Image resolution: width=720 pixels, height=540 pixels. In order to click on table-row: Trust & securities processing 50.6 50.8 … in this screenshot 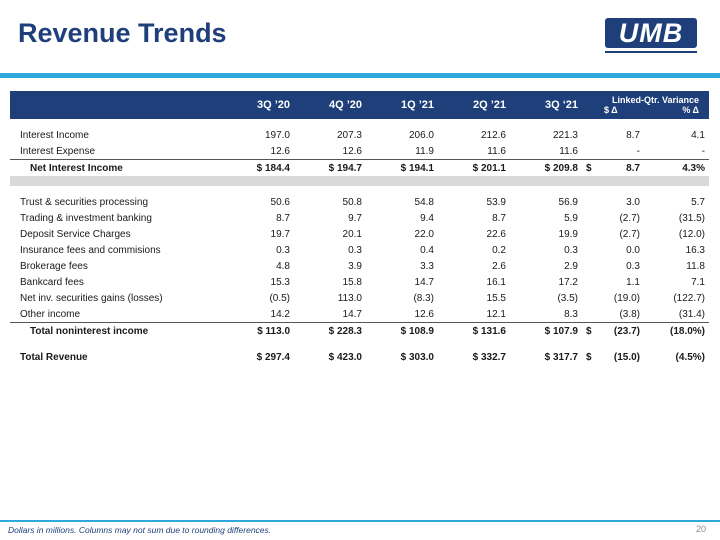, I will do `click(359, 202)`.